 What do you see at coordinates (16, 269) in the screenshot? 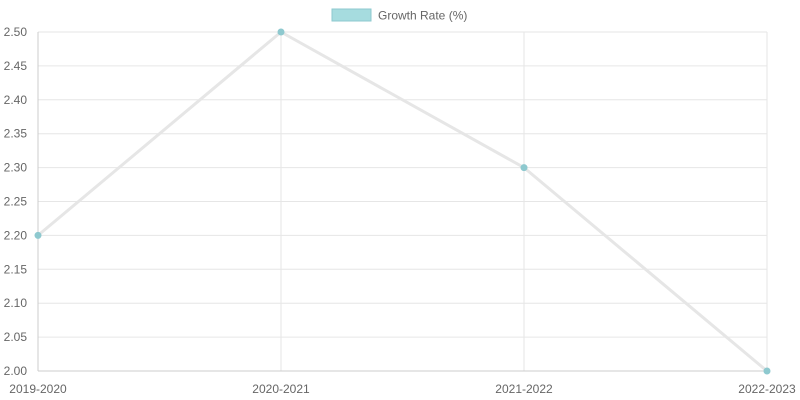
I see `y-tick-label: 2.15` at bounding box center [16, 269].